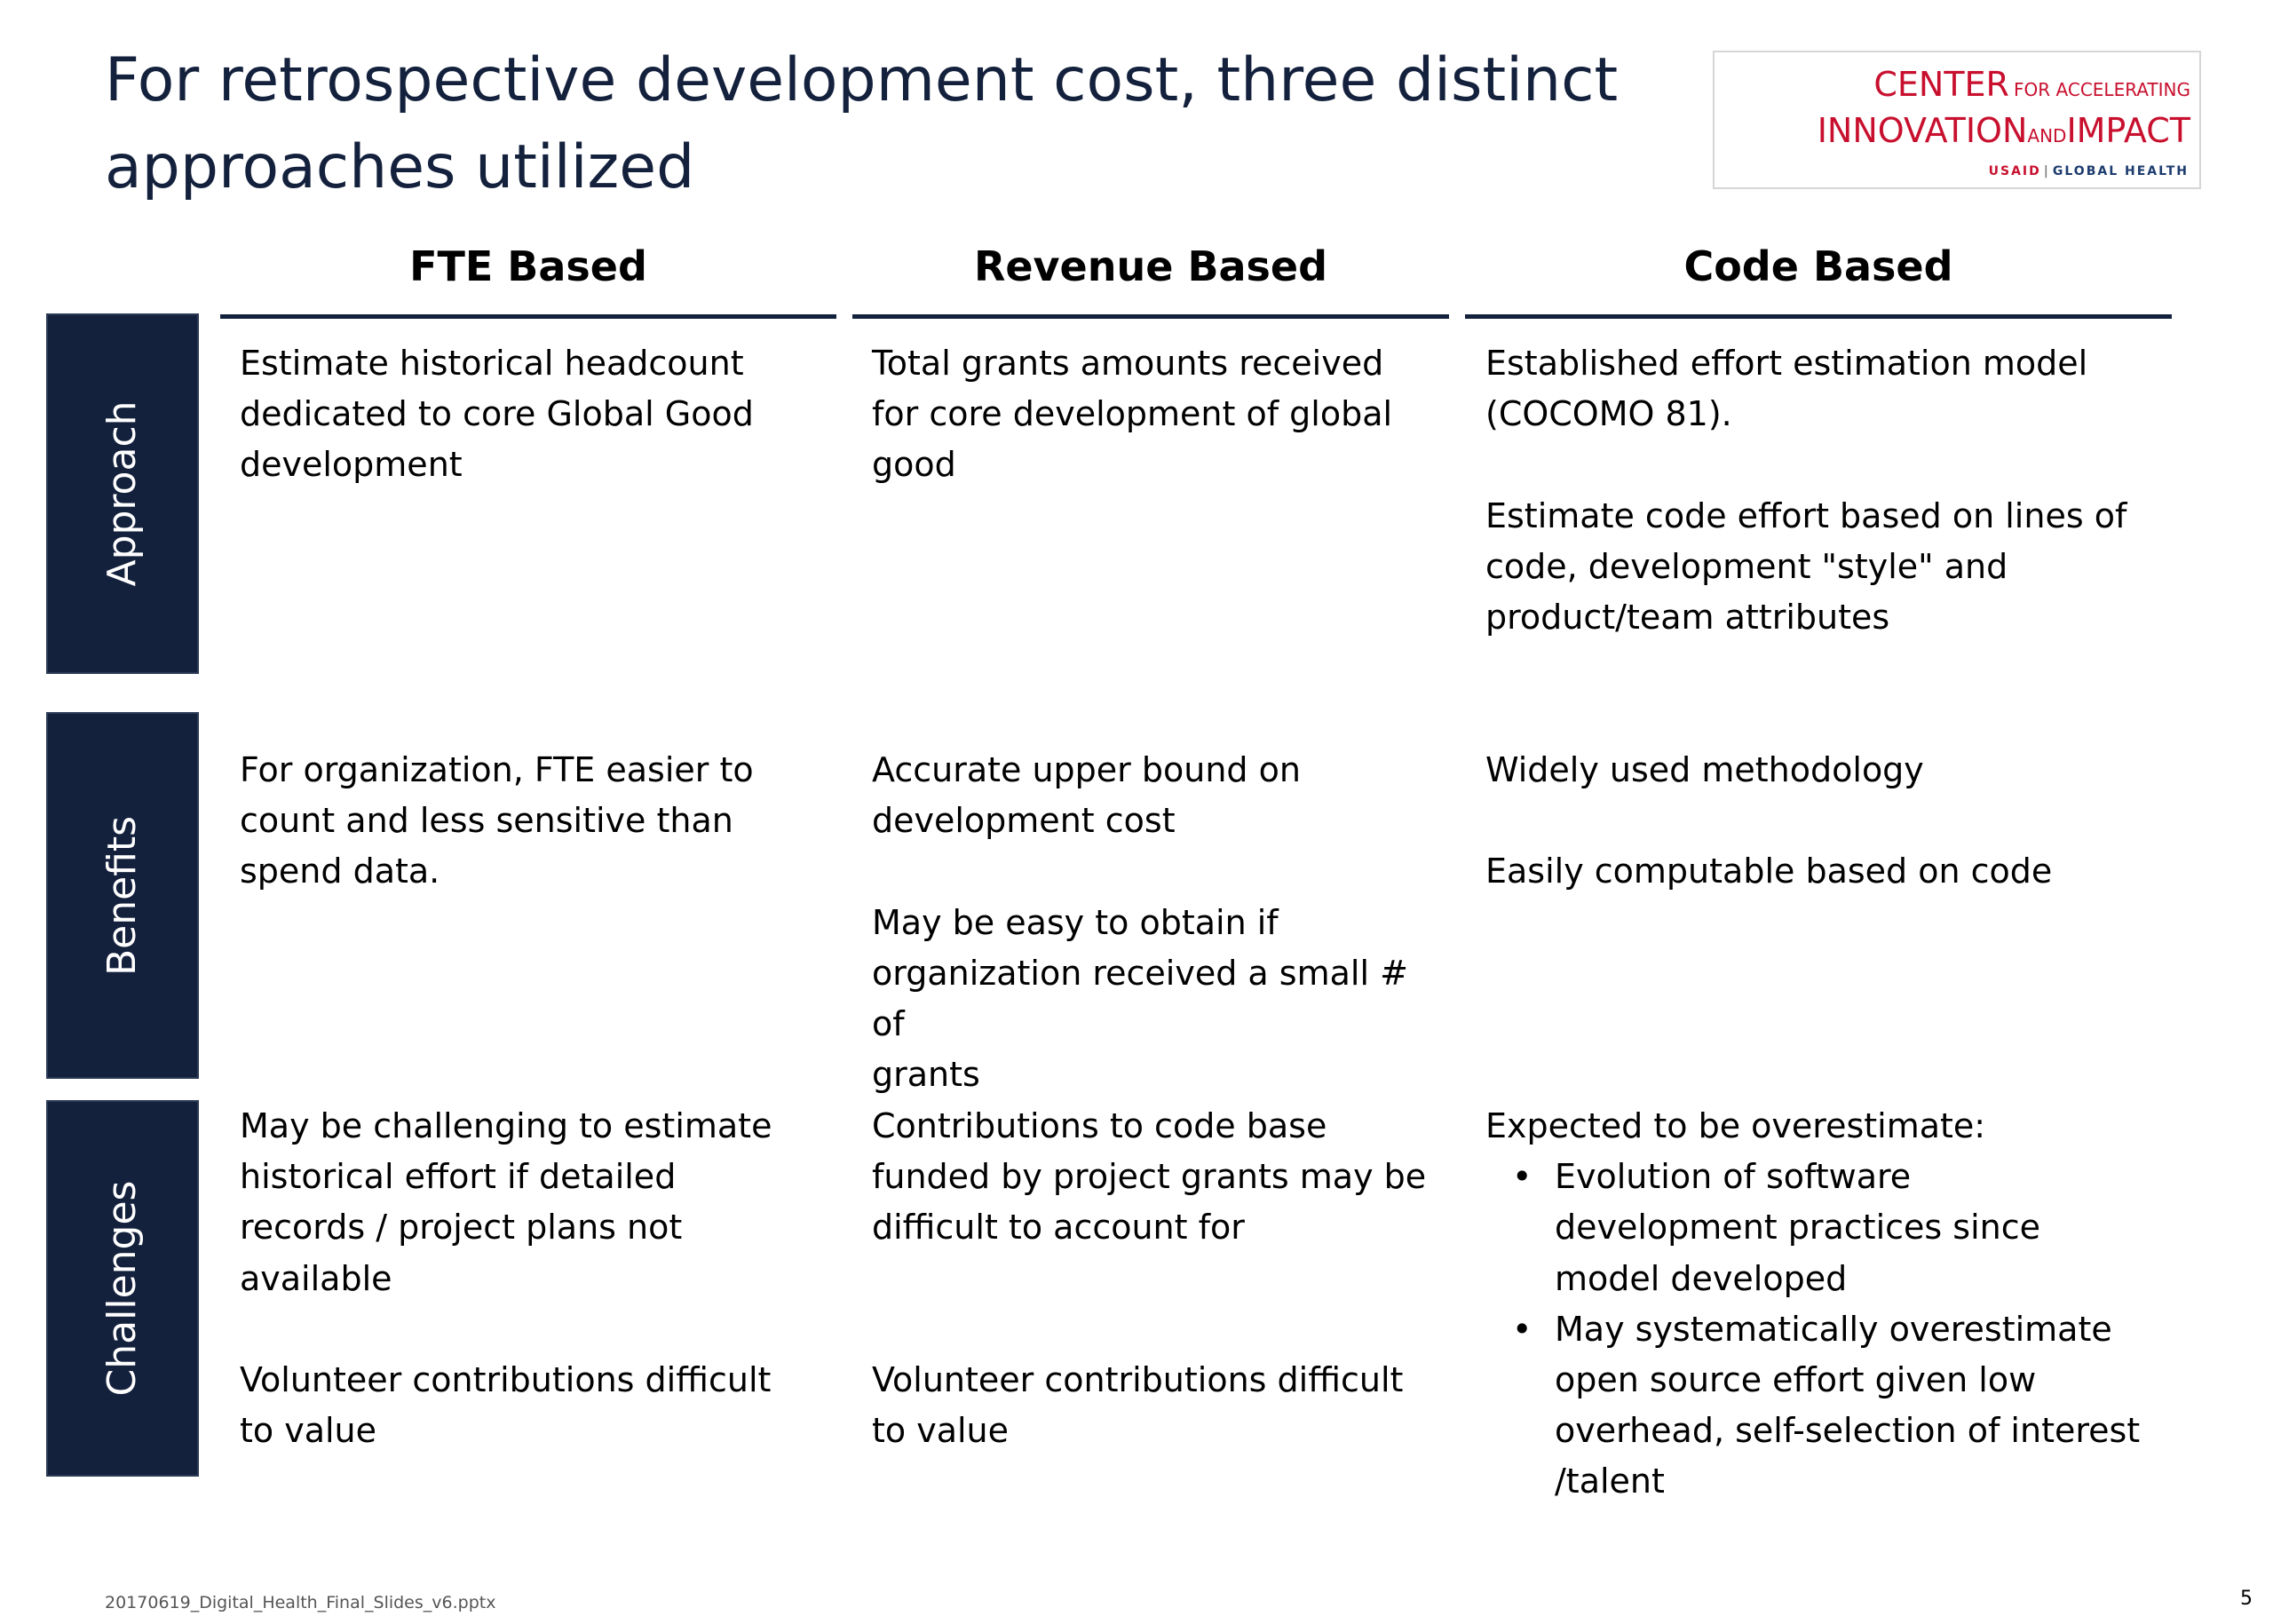  What do you see at coordinates (1736, 1125) in the screenshot?
I see `cell-challenges-code-intro: Expected to be overestimate:` at bounding box center [1736, 1125].